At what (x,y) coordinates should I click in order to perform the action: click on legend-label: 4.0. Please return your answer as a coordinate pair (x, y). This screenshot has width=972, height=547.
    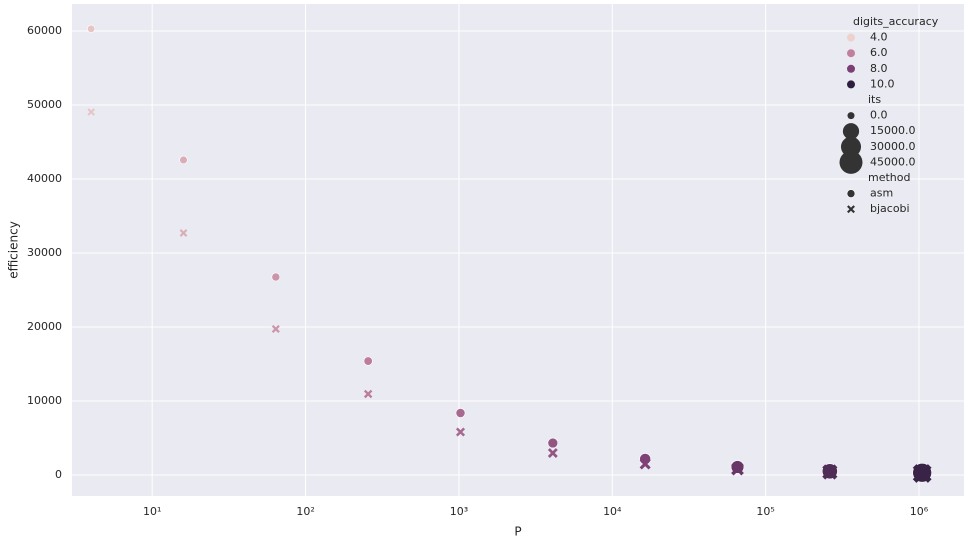
    Looking at the image, I should click on (879, 37).